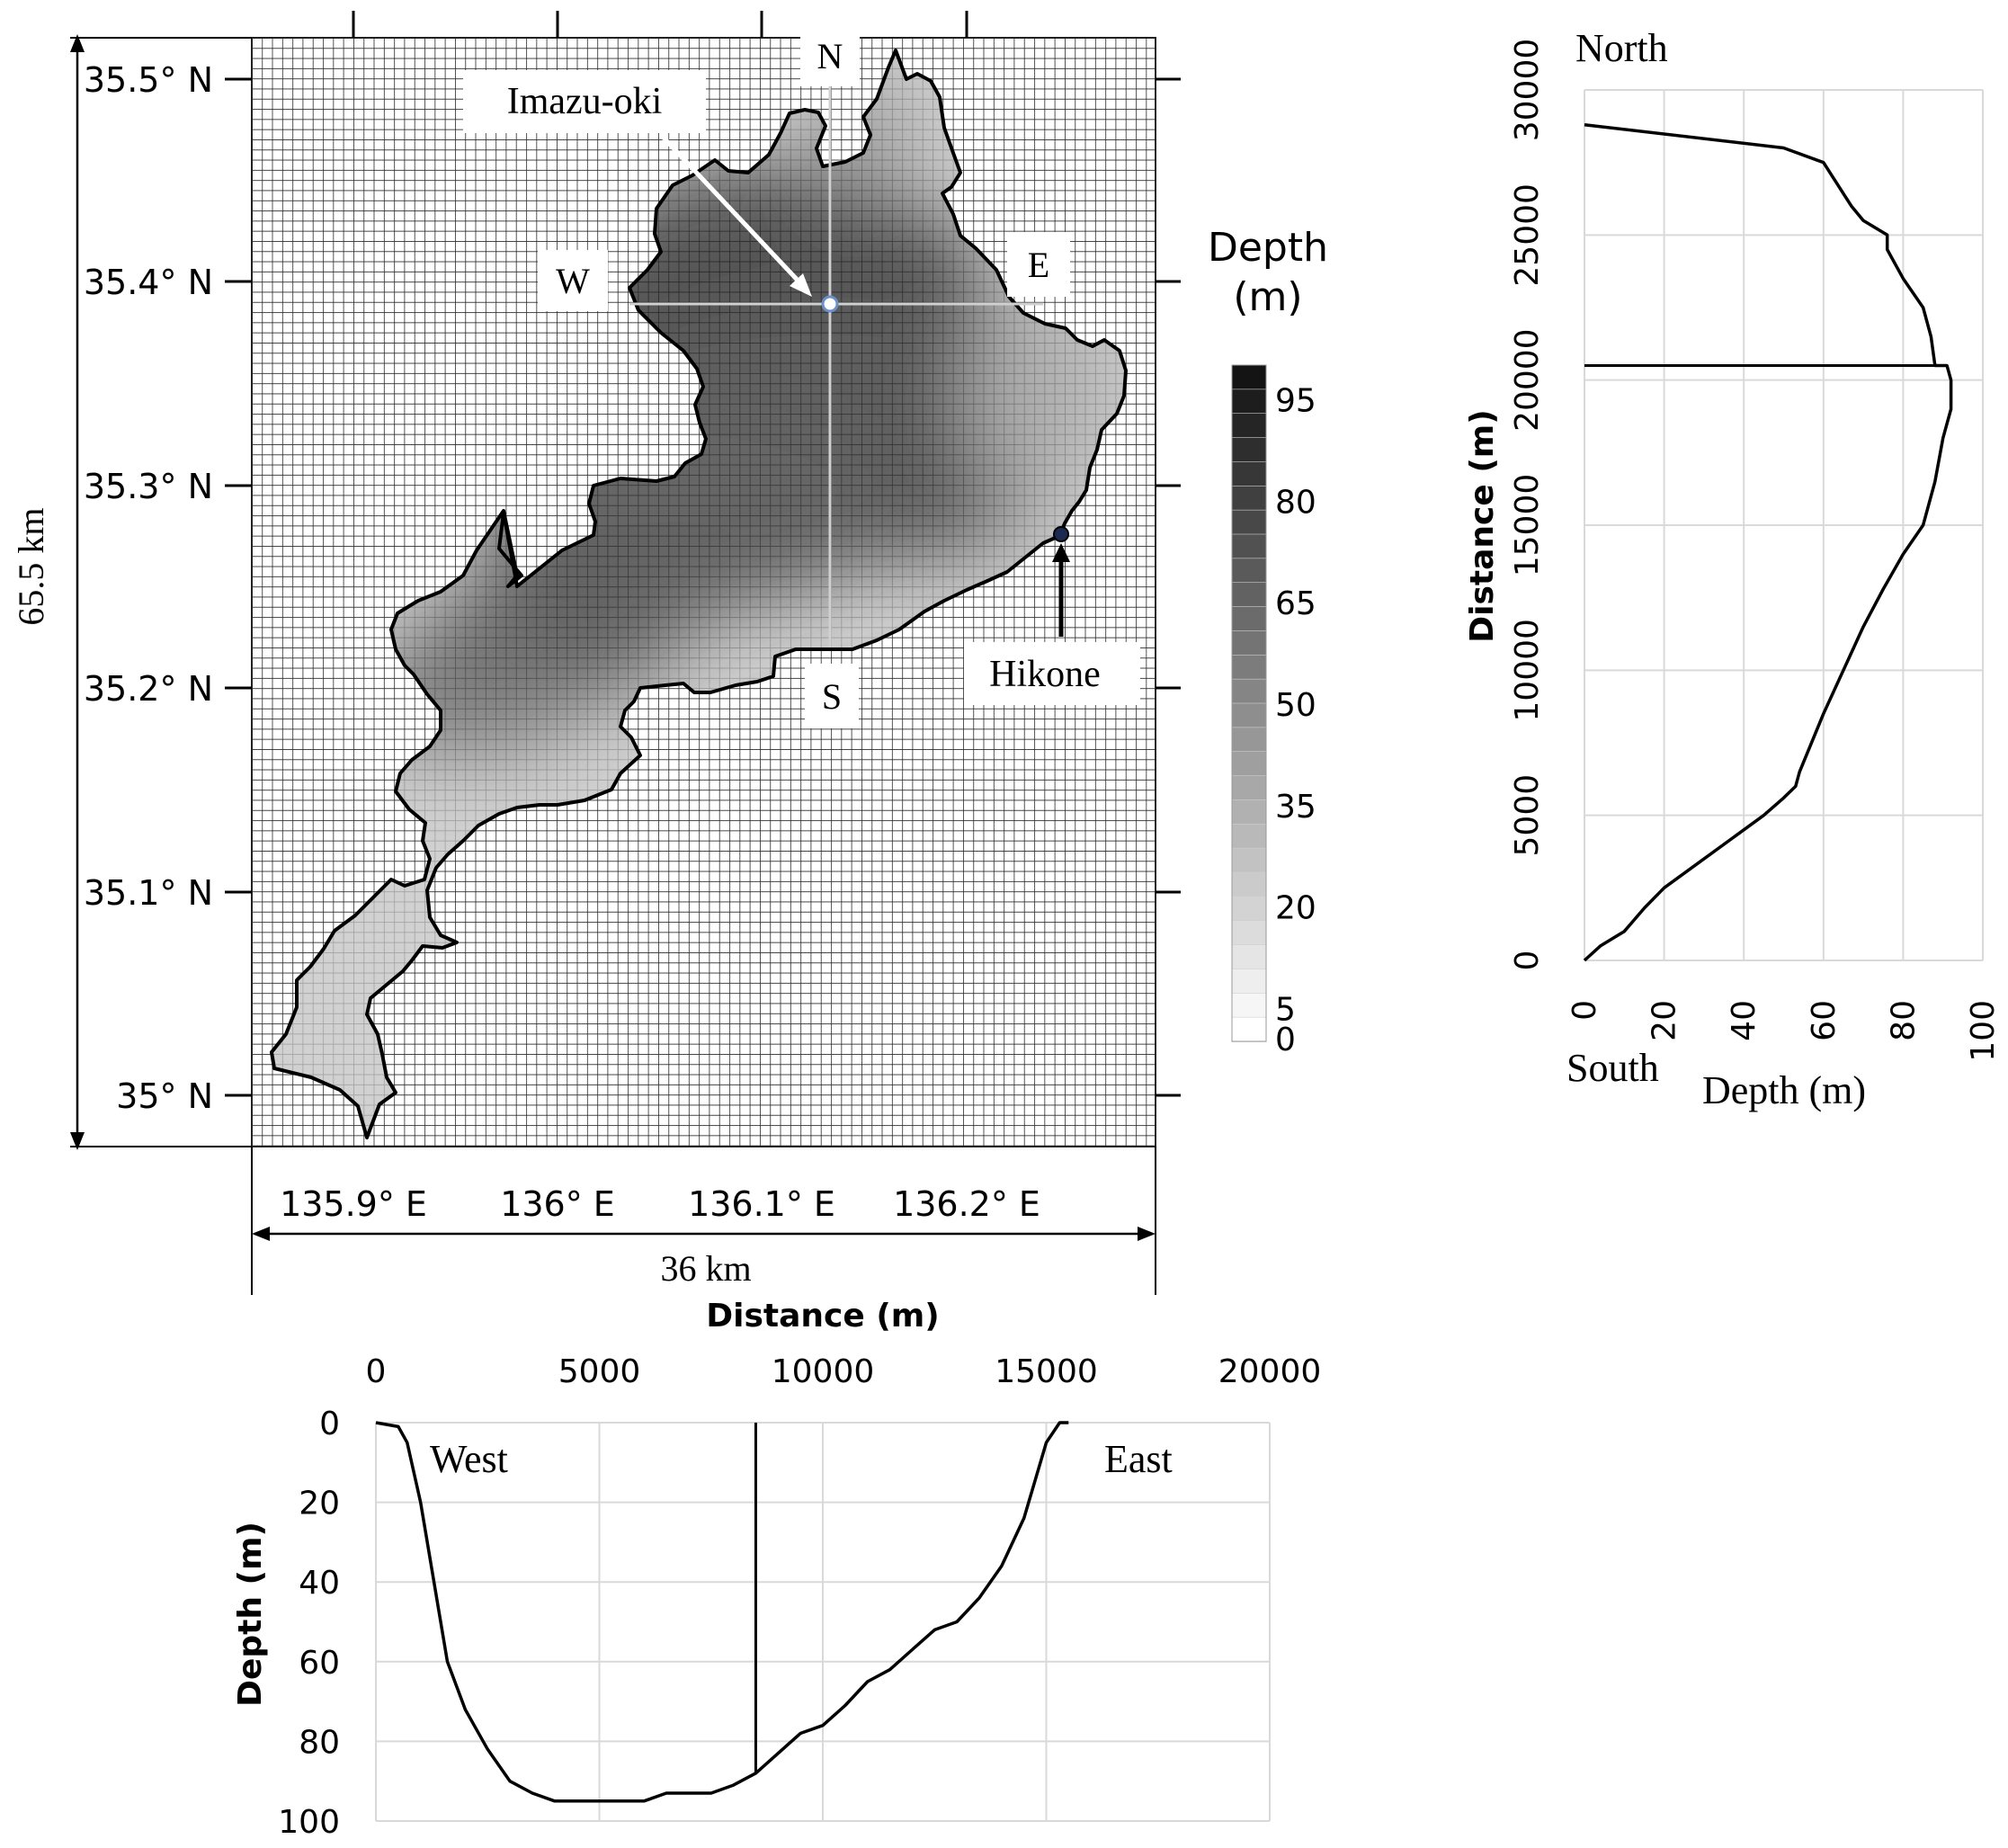 This screenshot has width=2008, height=1848. What do you see at coordinates (732, 210) in the screenshot?
I see `imazu-arrow-line` at bounding box center [732, 210].